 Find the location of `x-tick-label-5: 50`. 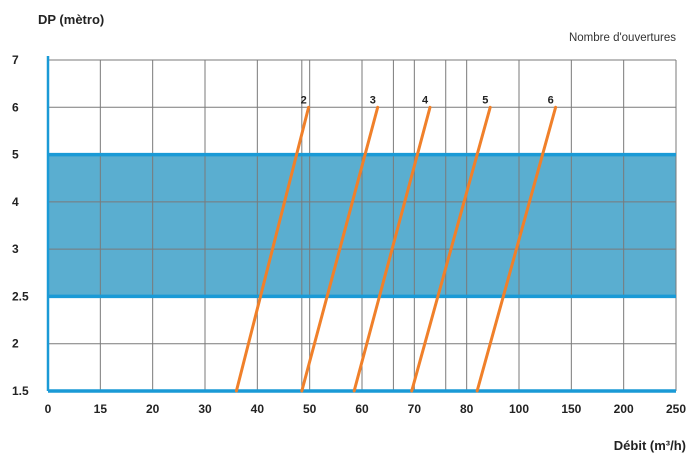

x-tick-label-5: 50 is located at coordinates (310, 409).